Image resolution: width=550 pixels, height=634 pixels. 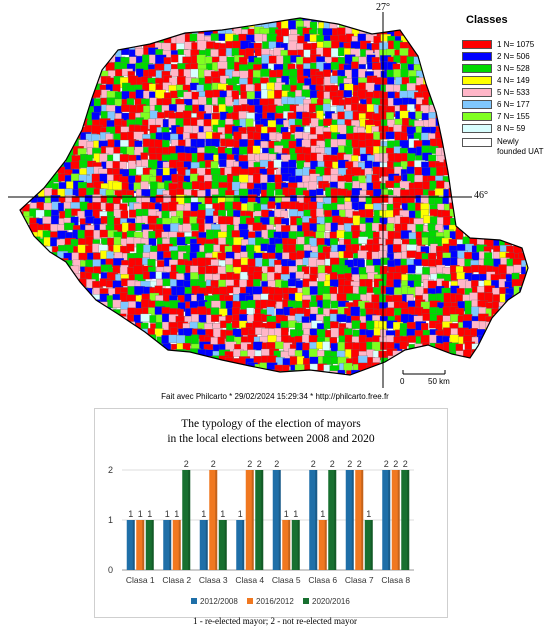 What do you see at coordinates (513, 116) in the screenshot?
I see `legend-label: 7 N= 155` at bounding box center [513, 116].